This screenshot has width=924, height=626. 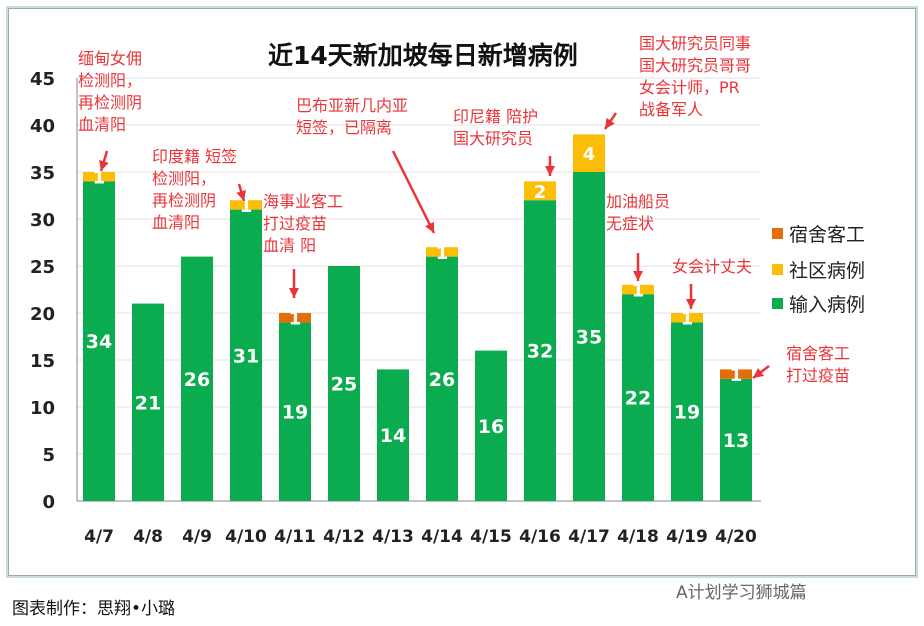 What do you see at coordinates (42, 126) in the screenshot?
I see `y-tick-label: 40` at bounding box center [42, 126].